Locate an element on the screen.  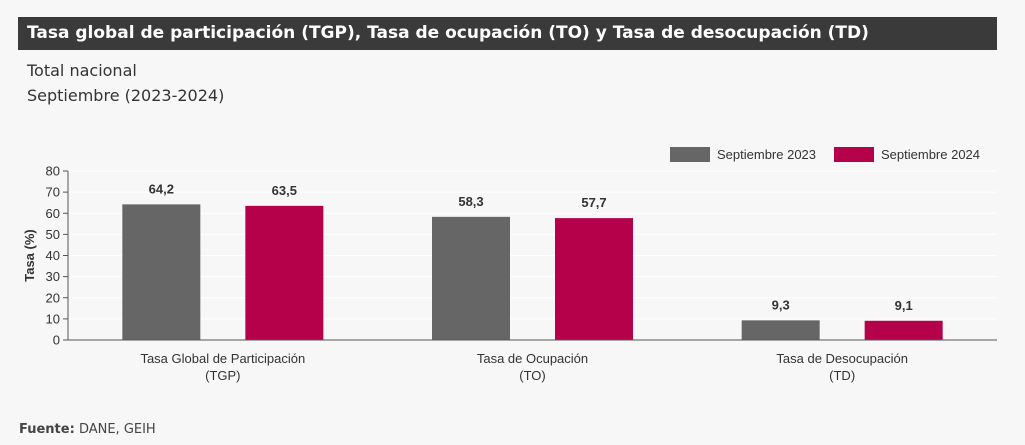
y-tick-label: 10 is located at coordinates (53, 318).